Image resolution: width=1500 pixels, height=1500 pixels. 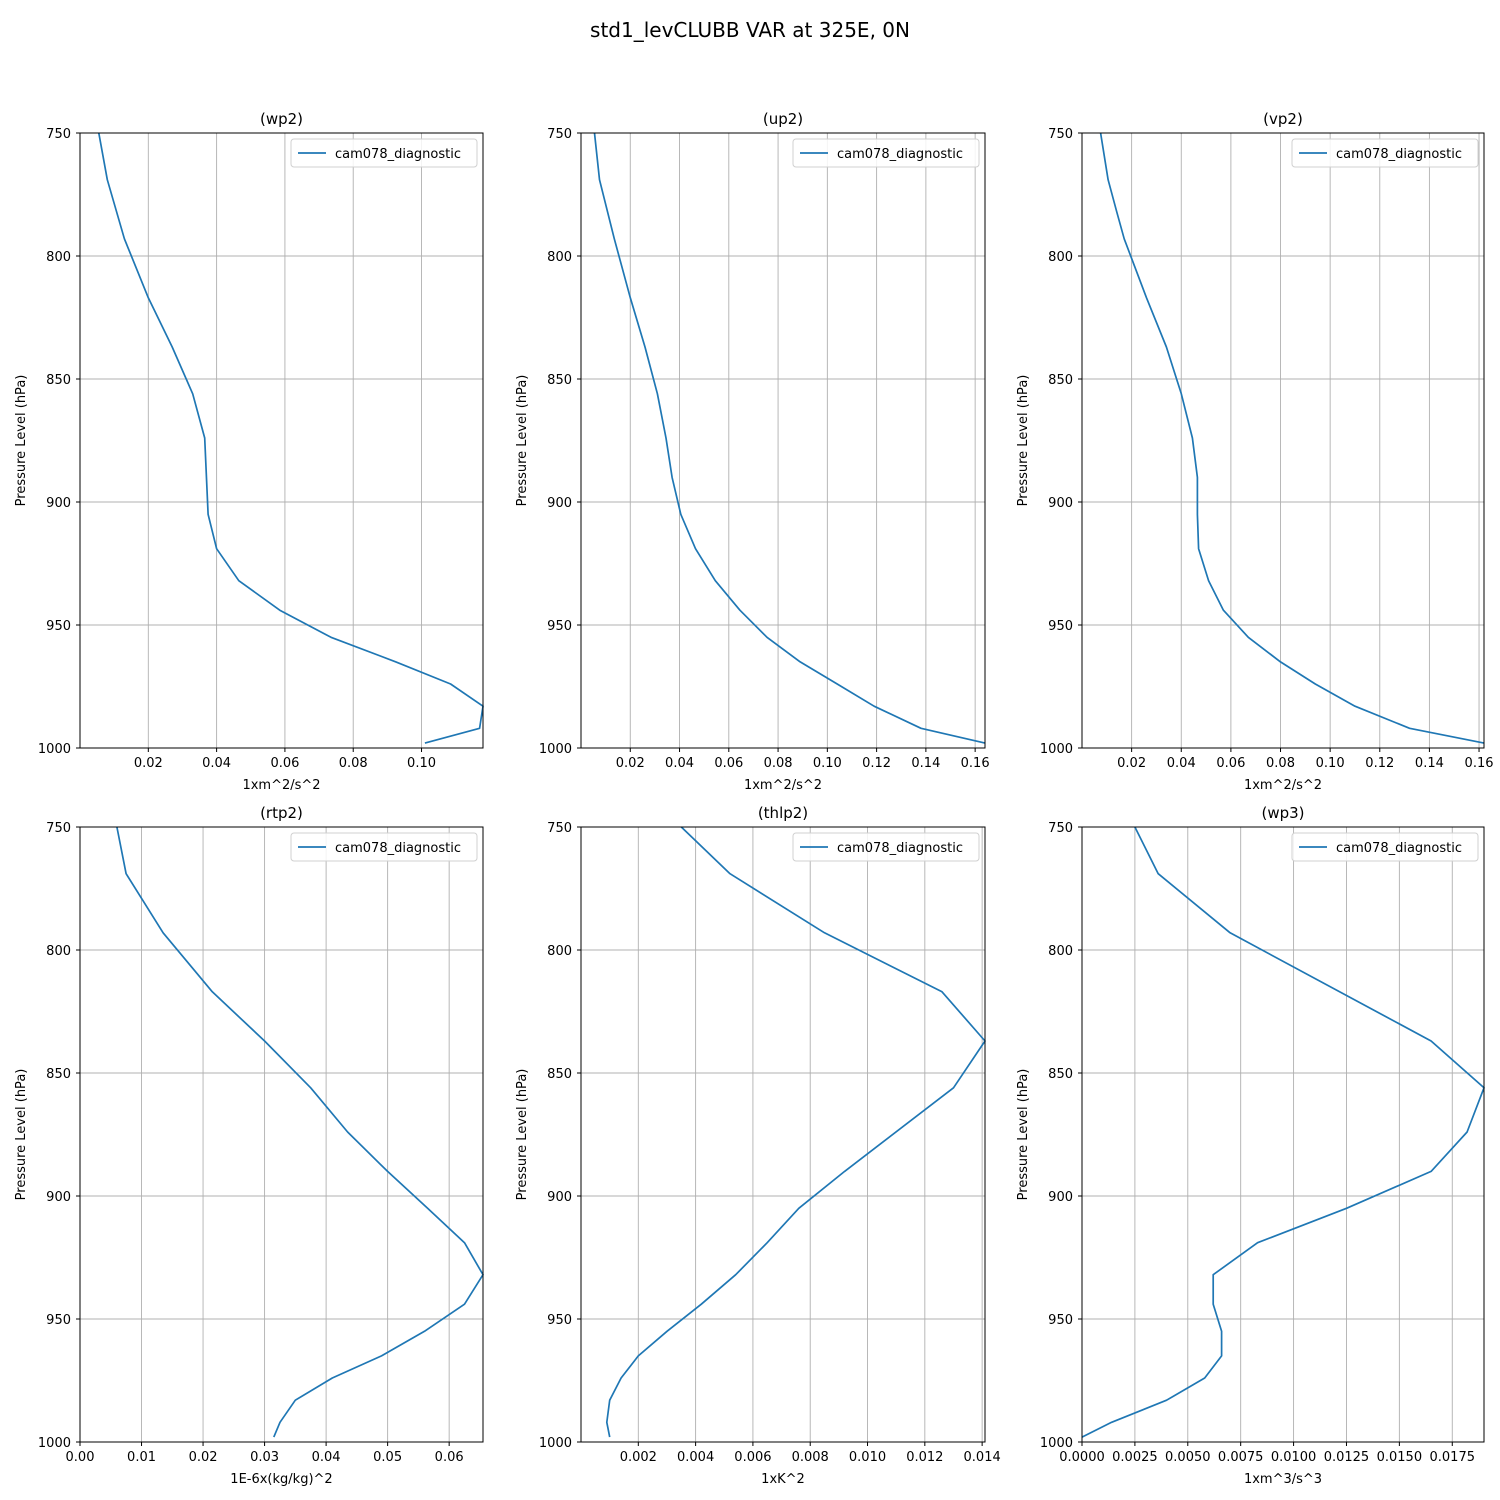 What do you see at coordinates (1135, 1457) in the screenshot?
I see `x-tick-label: 0.0025` at bounding box center [1135, 1457].